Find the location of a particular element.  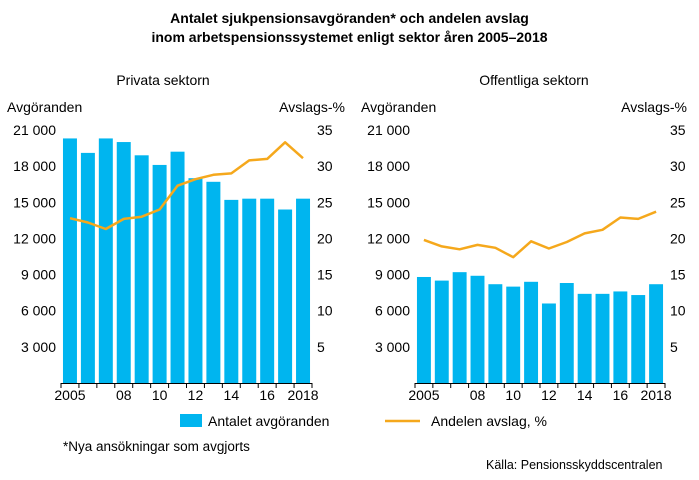

private-x-tick-label: 16 is located at coordinates (267, 395).